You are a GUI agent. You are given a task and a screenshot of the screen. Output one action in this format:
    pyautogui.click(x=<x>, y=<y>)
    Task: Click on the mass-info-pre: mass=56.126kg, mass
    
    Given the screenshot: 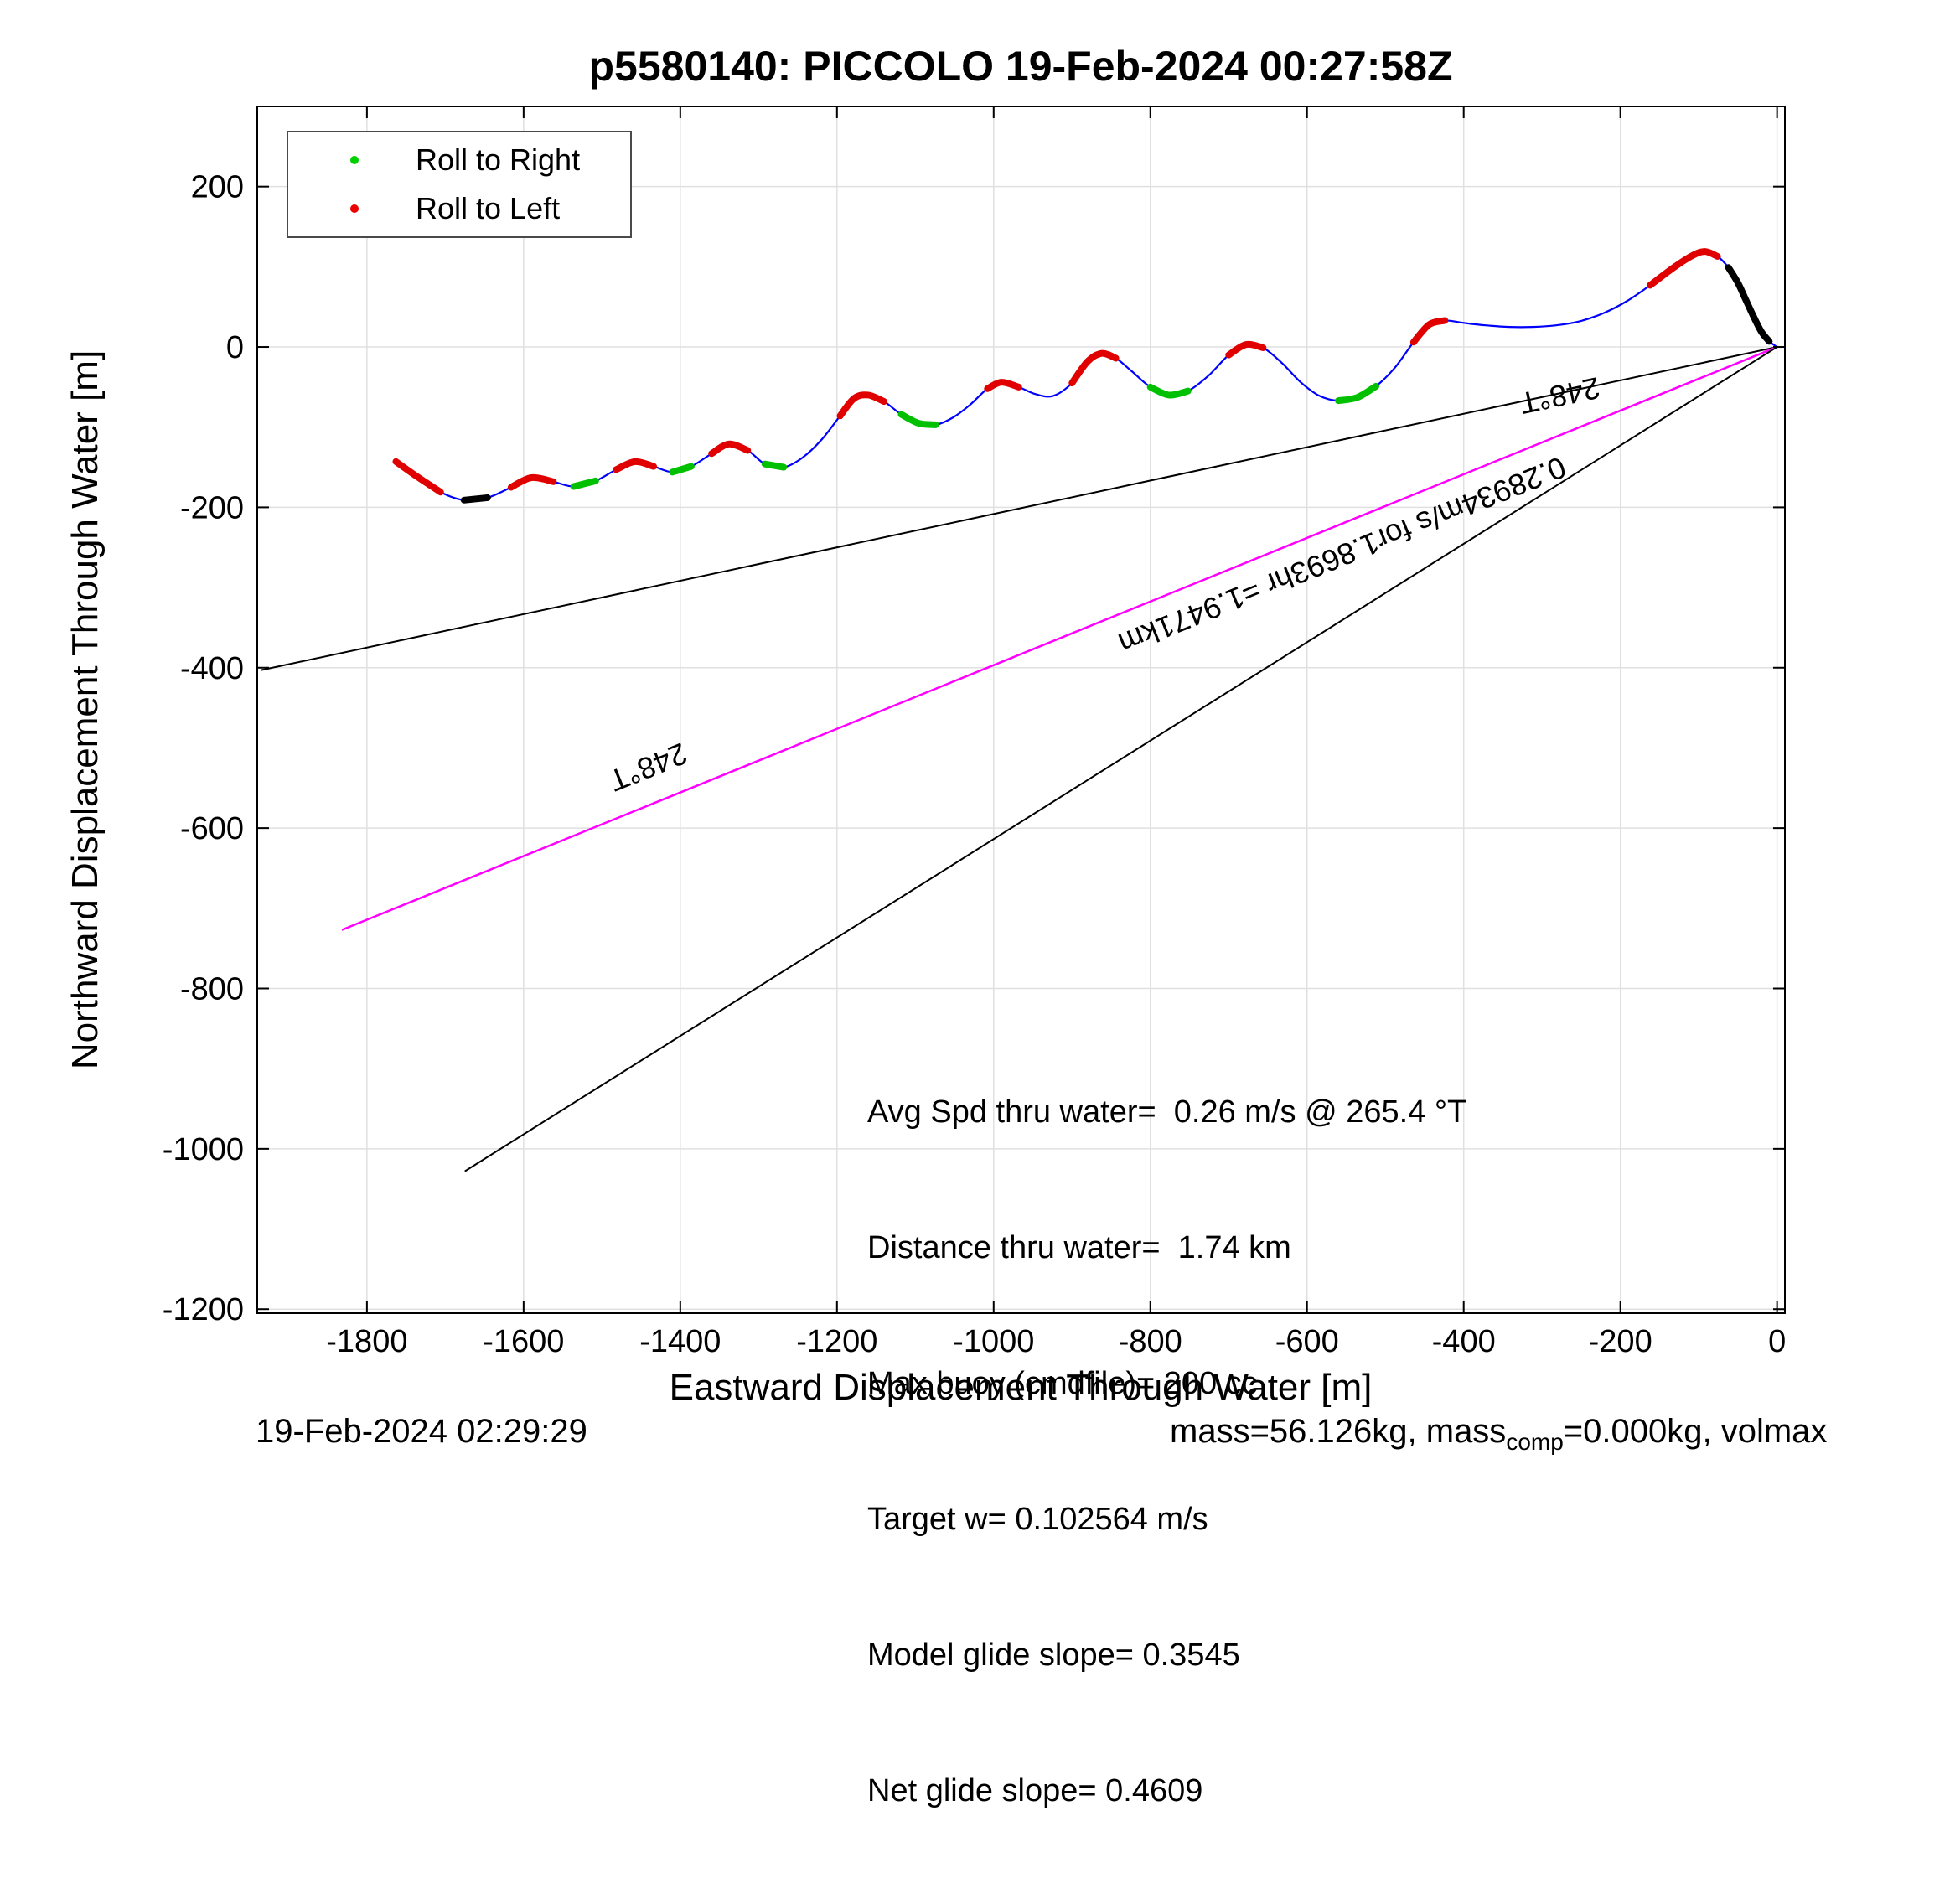 What is the action you would take?
    pyautogui.click(x=1339, y=1431)
    